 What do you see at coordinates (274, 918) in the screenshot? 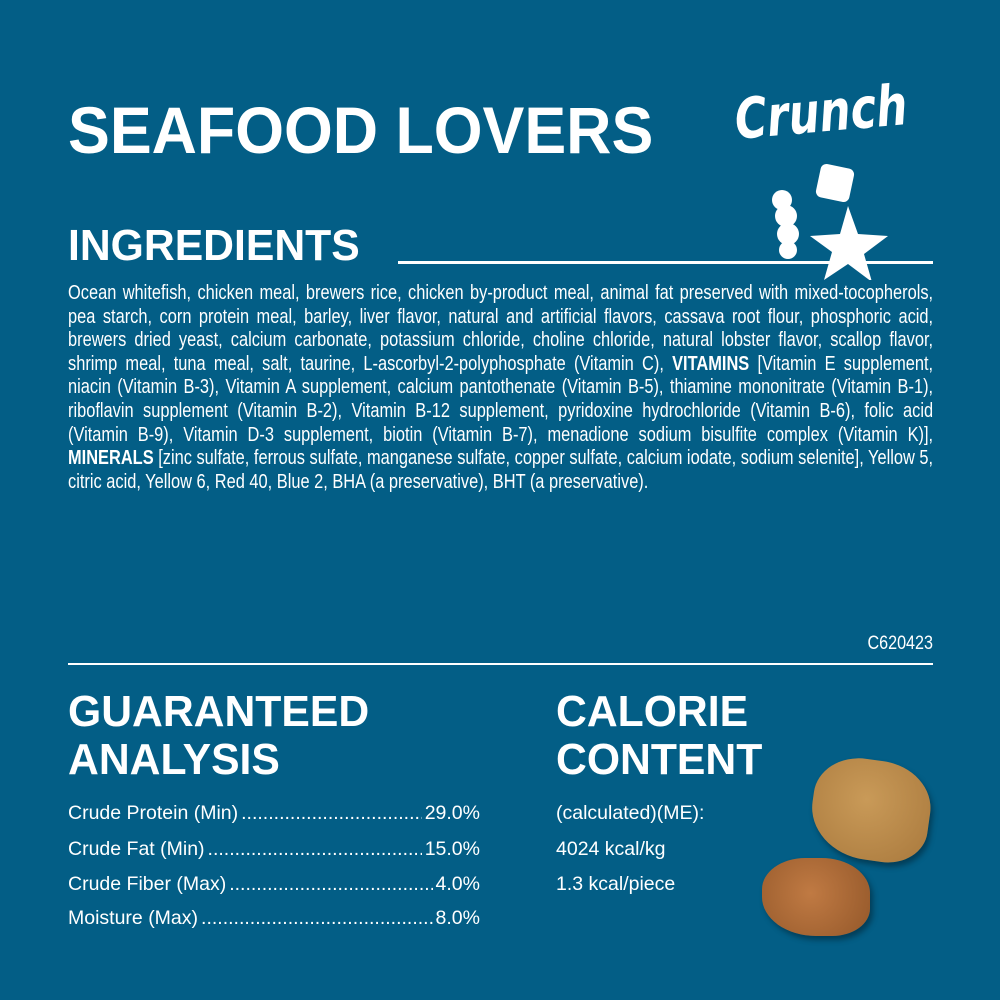
I see `analysis-row: Moisture (Max) 8.0%` at bounding box center [274, 918].